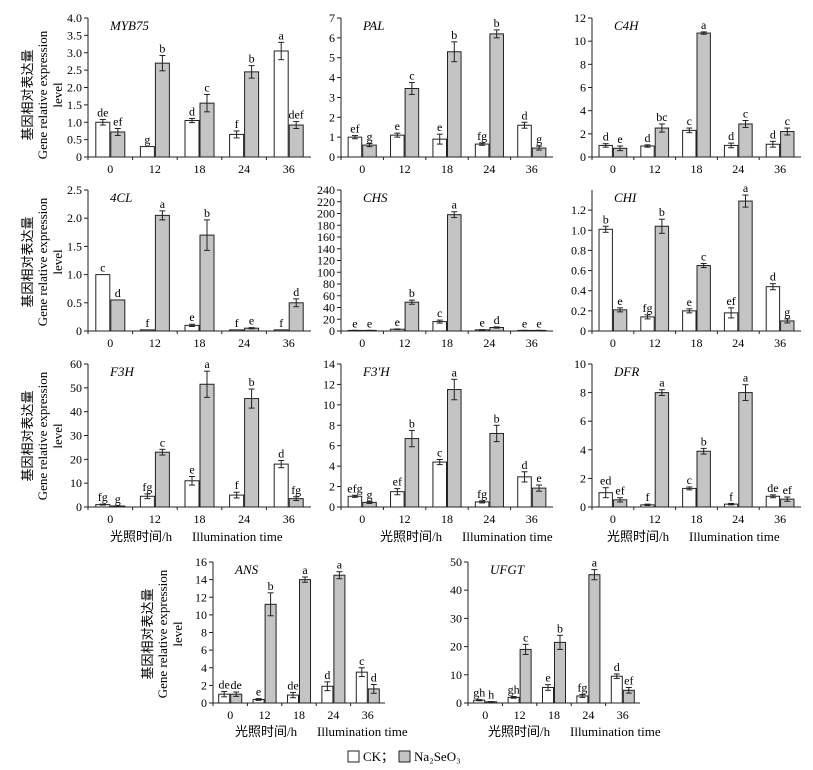 Image resolution: width=813 pixels, height=770 pixels. What do you see at coordinates (354, 488) in the screenshot?
I see `significance-letter: efg` at bounding box center [354, 488].